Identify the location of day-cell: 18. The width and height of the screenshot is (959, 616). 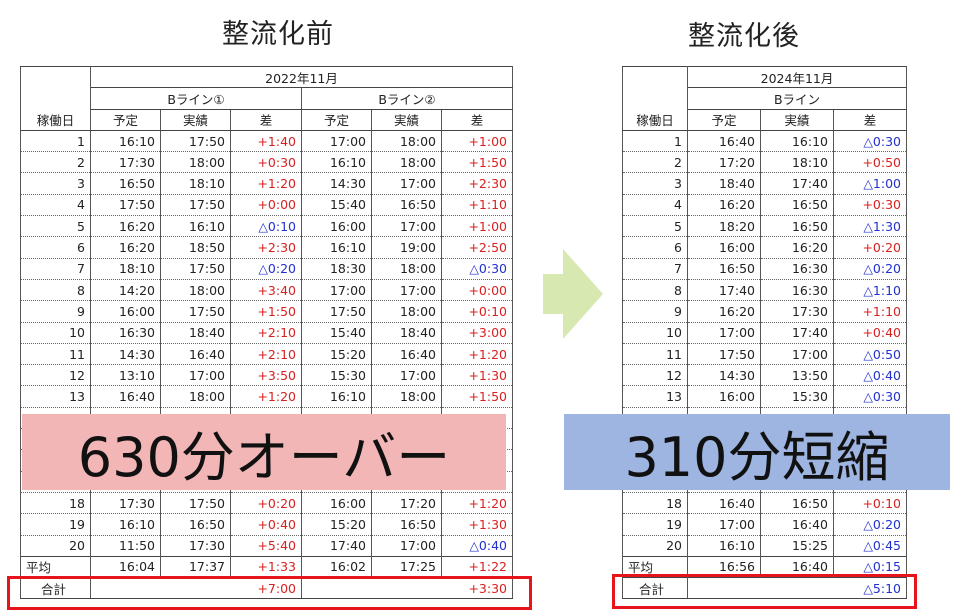
(655, 503).